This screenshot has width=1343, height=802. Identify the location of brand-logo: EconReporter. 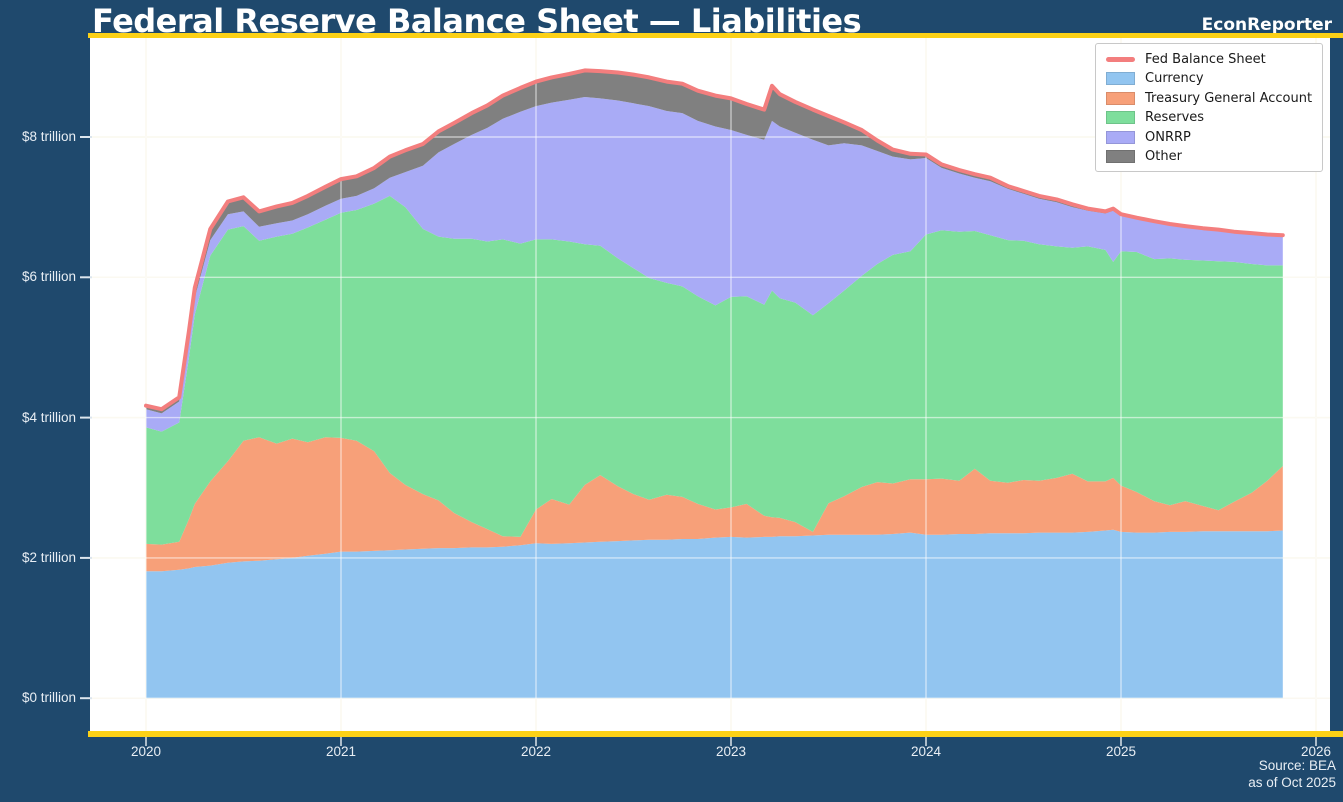
(1266, 25).